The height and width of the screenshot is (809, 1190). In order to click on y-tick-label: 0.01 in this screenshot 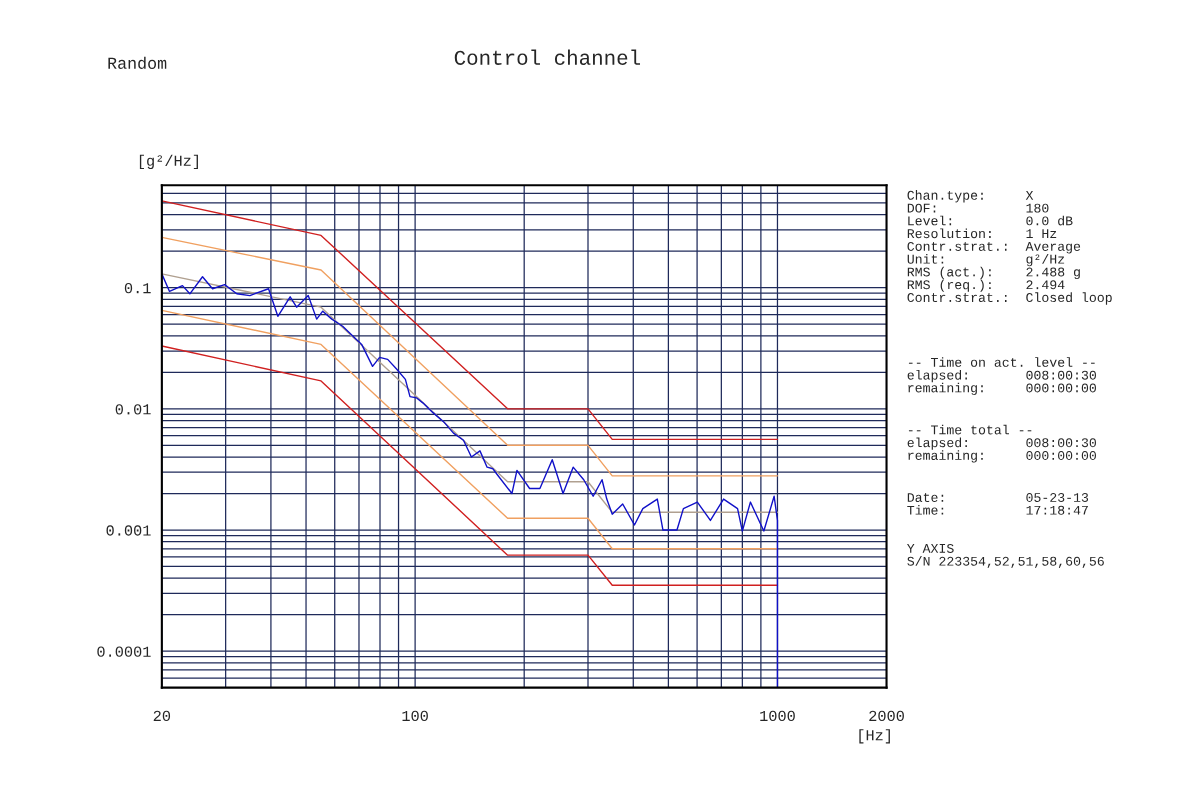, I will do `click(133, 409)`.